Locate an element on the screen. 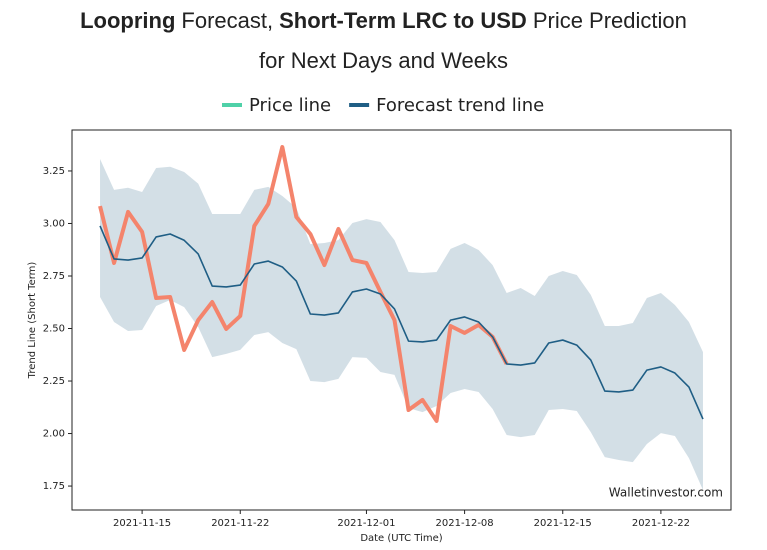 This screenshot has height=550, width=767. x-tick-label: 2021-12-15 is located at coordinates (563, 523).